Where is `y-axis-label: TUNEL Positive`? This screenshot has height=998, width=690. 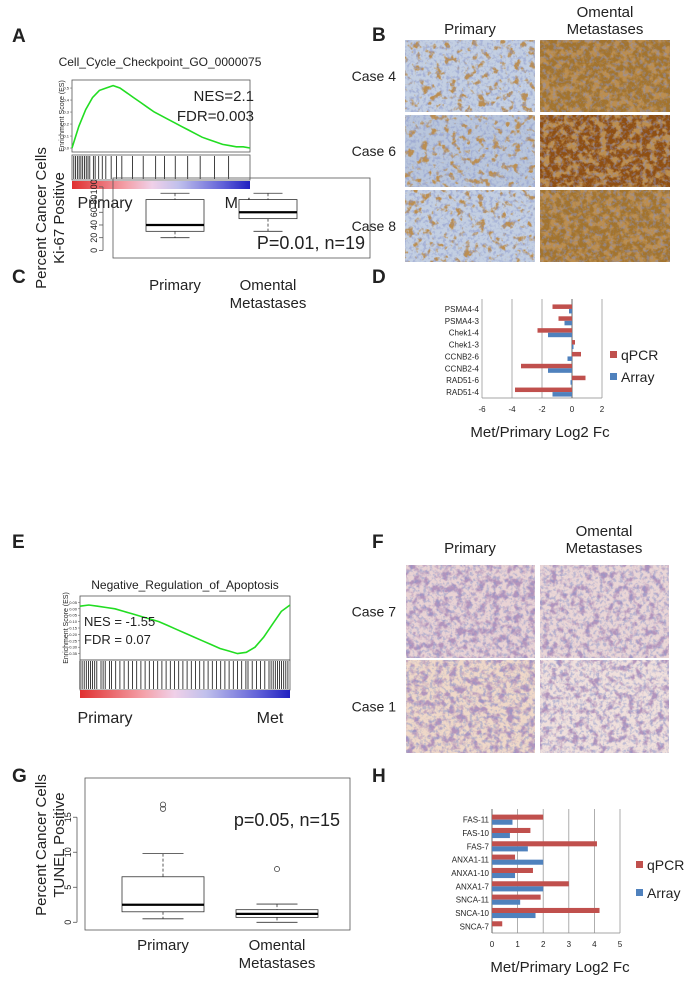 y-axis-label: TUNEL Positive is located at coordinates (59, 844).